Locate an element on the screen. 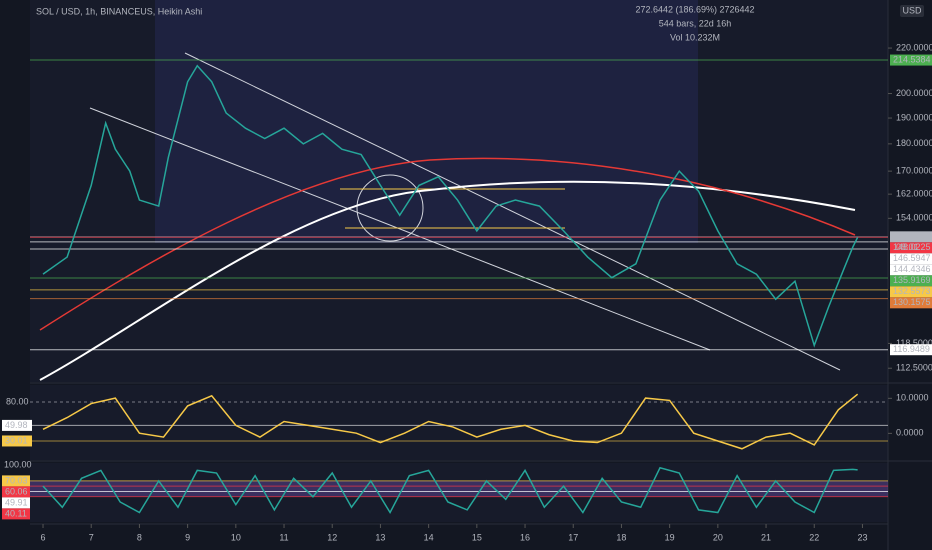 This screenshot has width=932, height=550. measure-line: 272.6442 (186.69%) 2726442 is located at coordinates (694, 9).